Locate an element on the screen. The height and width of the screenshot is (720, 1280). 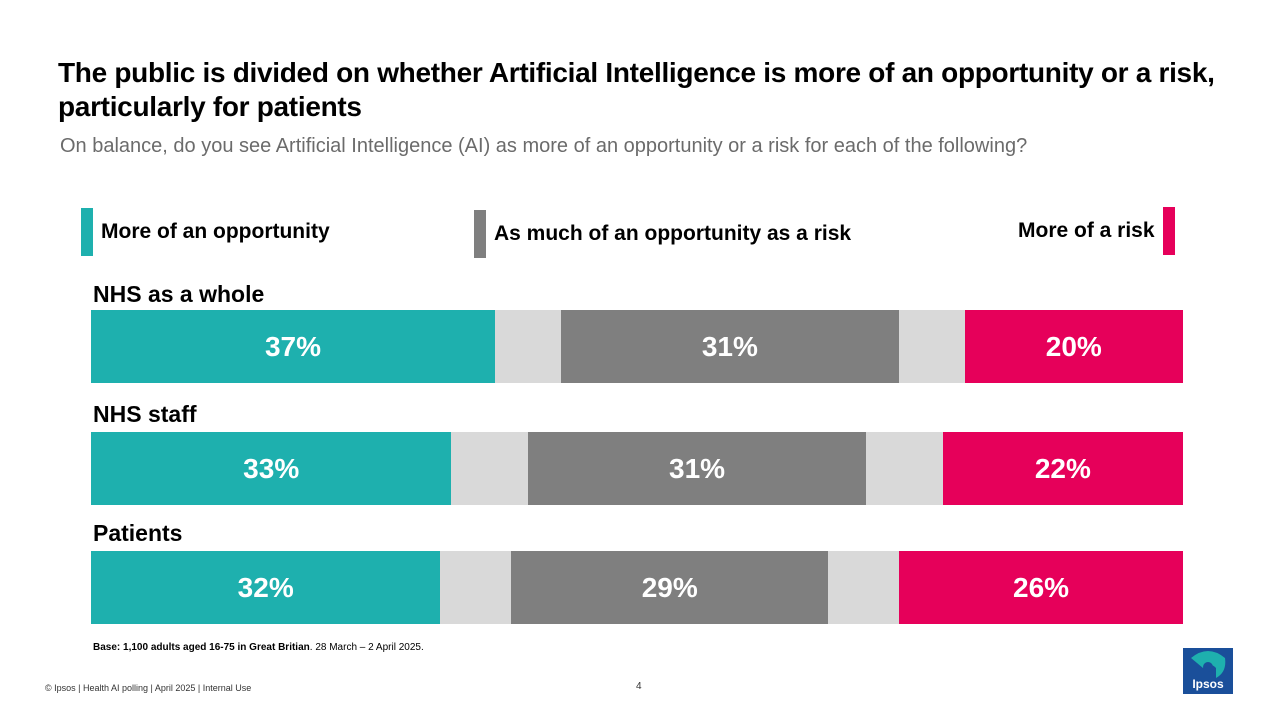
legend-both: As much of an opportunity as a risk is located at coordinates (666, 234).